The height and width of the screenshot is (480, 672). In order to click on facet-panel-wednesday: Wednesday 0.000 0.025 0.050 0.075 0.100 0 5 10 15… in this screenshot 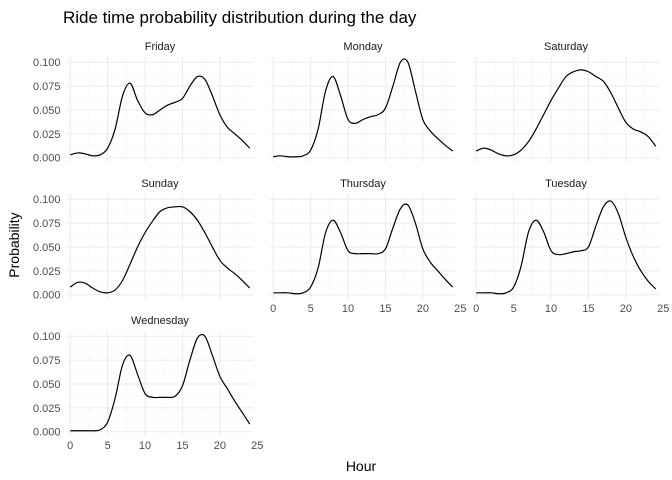, I will do `click(148, 383)`.